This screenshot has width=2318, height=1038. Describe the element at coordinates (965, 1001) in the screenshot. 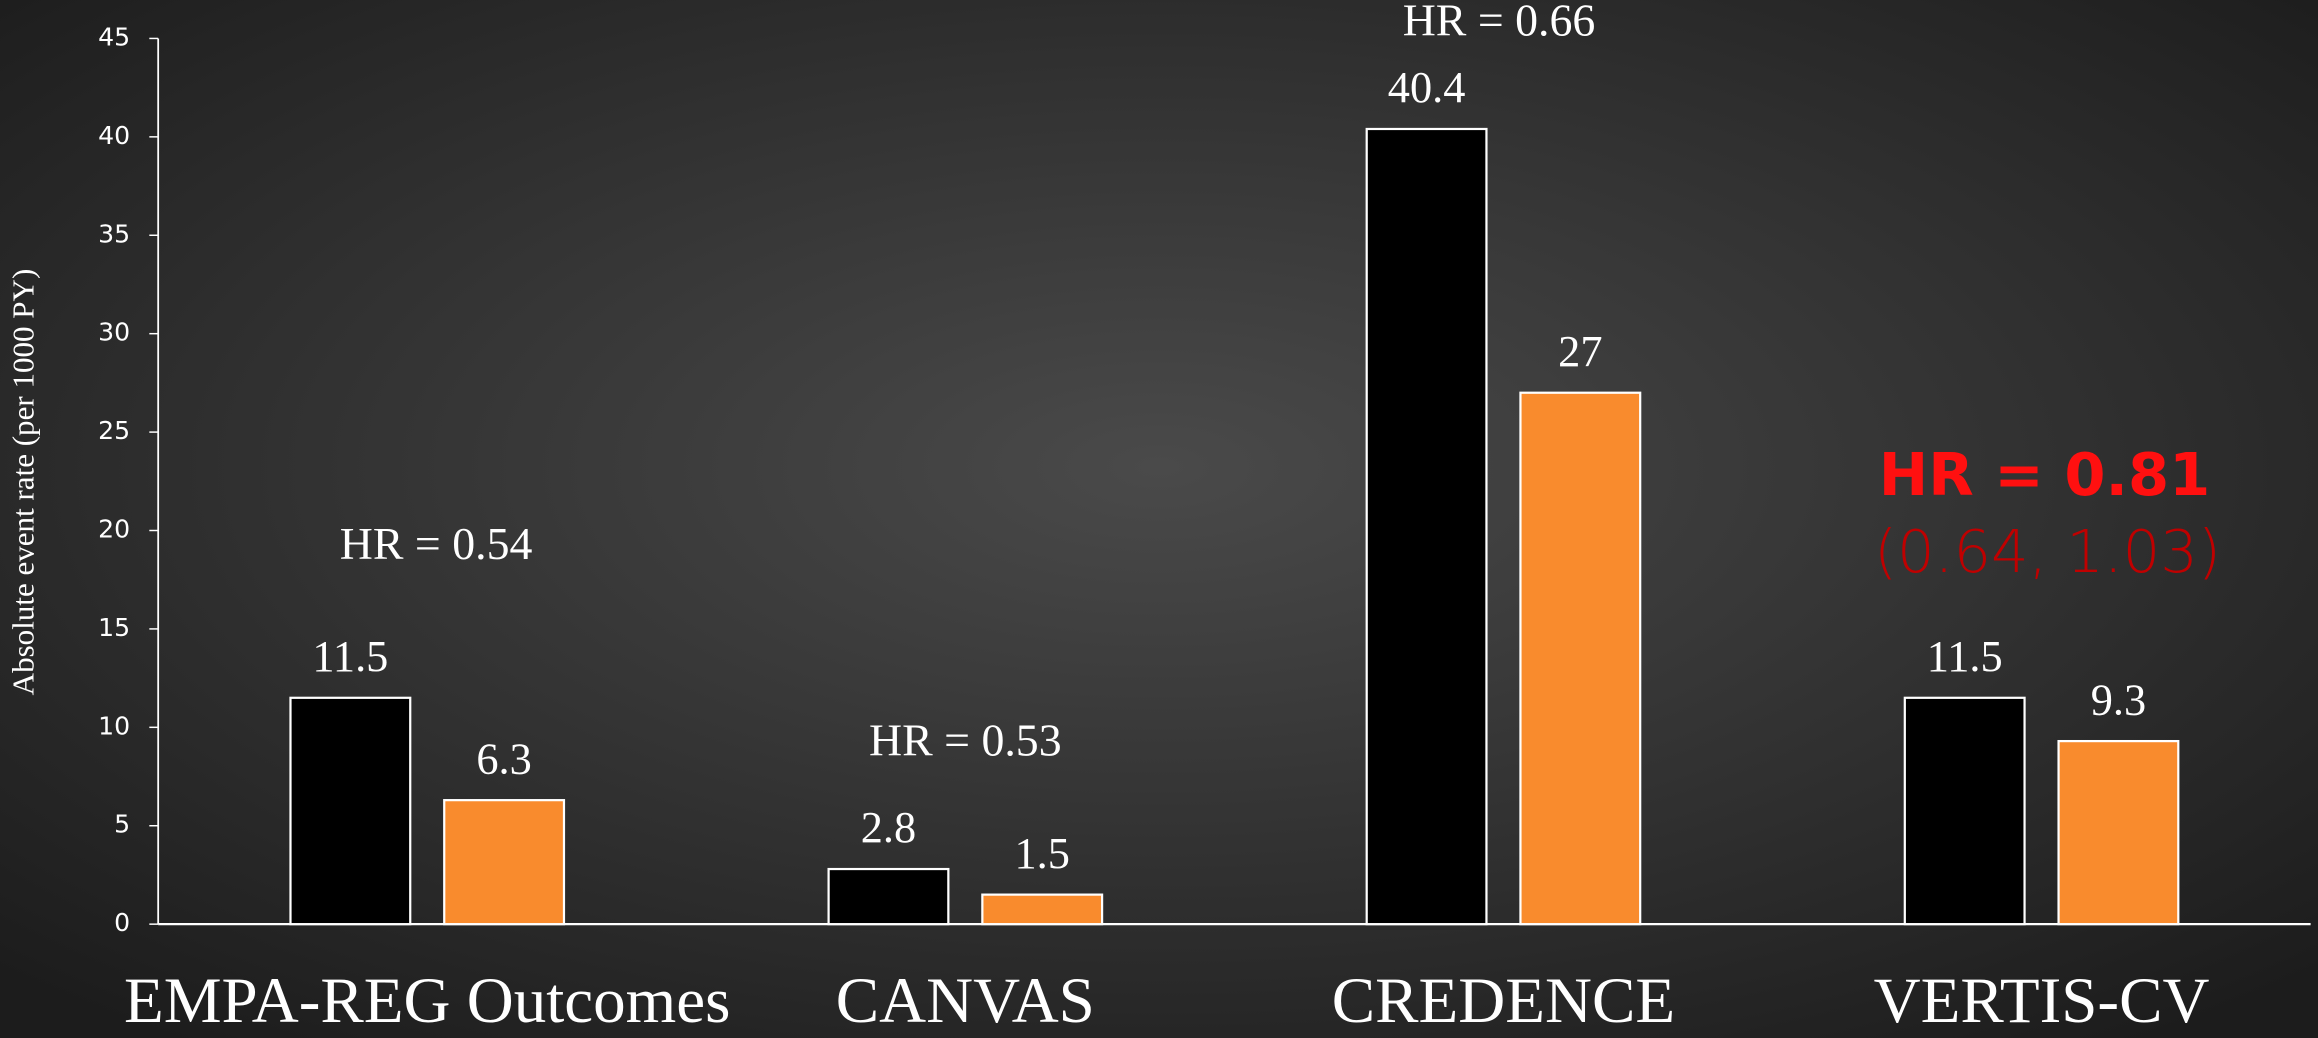

I see `x-tick-label: CANVAS` at that location.